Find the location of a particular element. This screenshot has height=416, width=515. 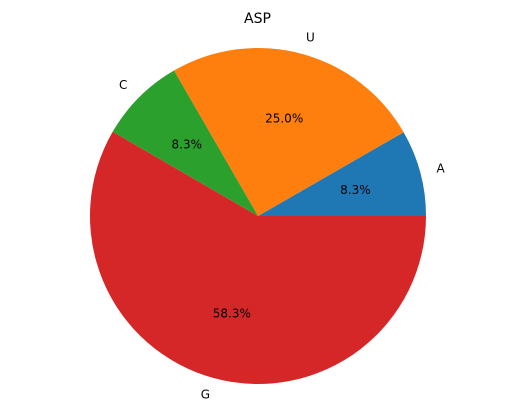

pie-slice-a is located at coordinates (342, 174).